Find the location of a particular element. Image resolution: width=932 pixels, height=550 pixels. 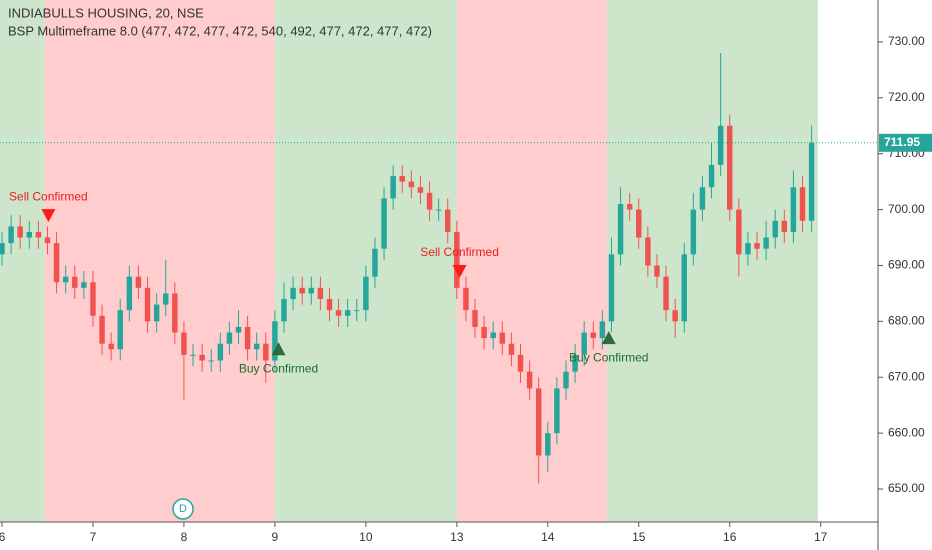

y-tick-label: 700.00 is located at coordinates (906, 209).